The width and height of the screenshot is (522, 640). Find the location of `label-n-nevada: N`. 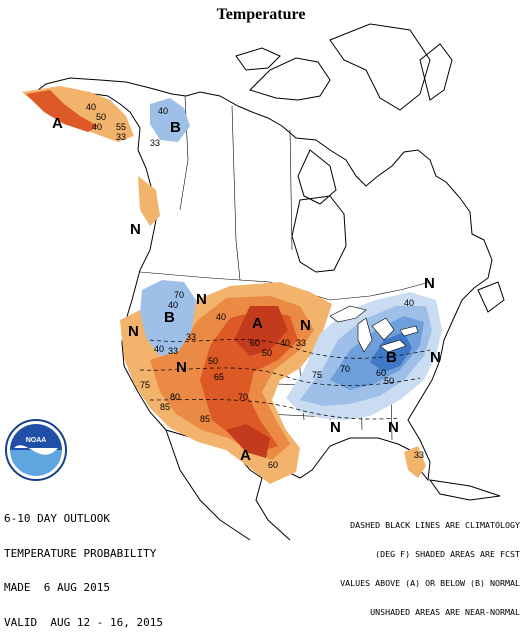

label-n-nevada: N is located at coordinates (181, 367).